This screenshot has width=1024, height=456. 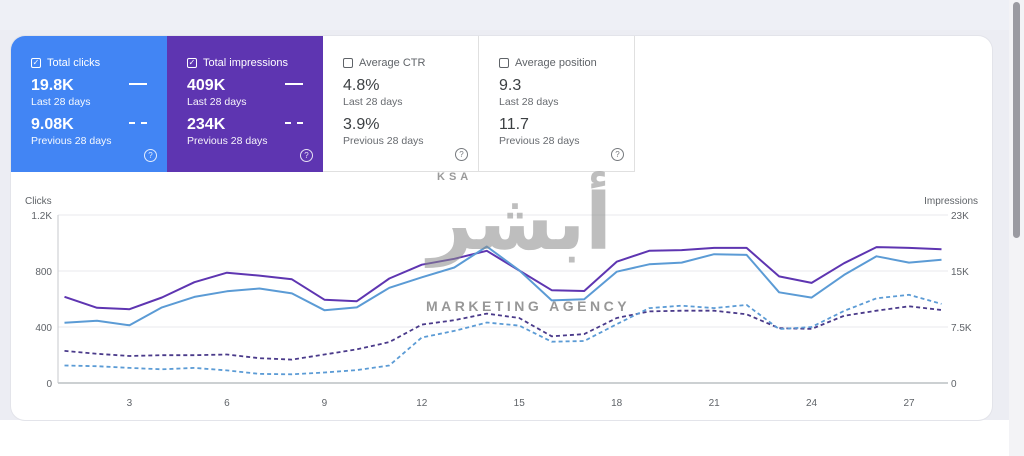 What do you see at coordinates (520, 403) in the screenshot?
I see `x-tick-label: 15` at bounding box center [520, 403].